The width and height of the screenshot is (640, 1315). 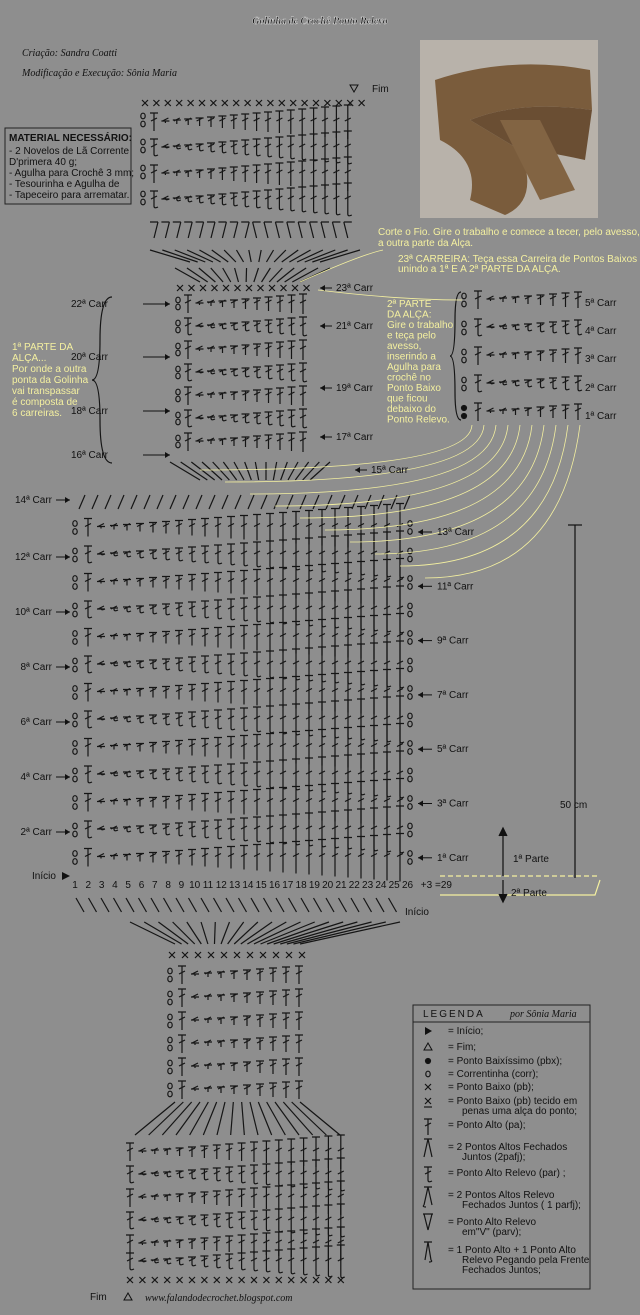 What do you see at coordinates (509, 129) in the screenshot?
I see `photo` at bounding box center [509, 129].